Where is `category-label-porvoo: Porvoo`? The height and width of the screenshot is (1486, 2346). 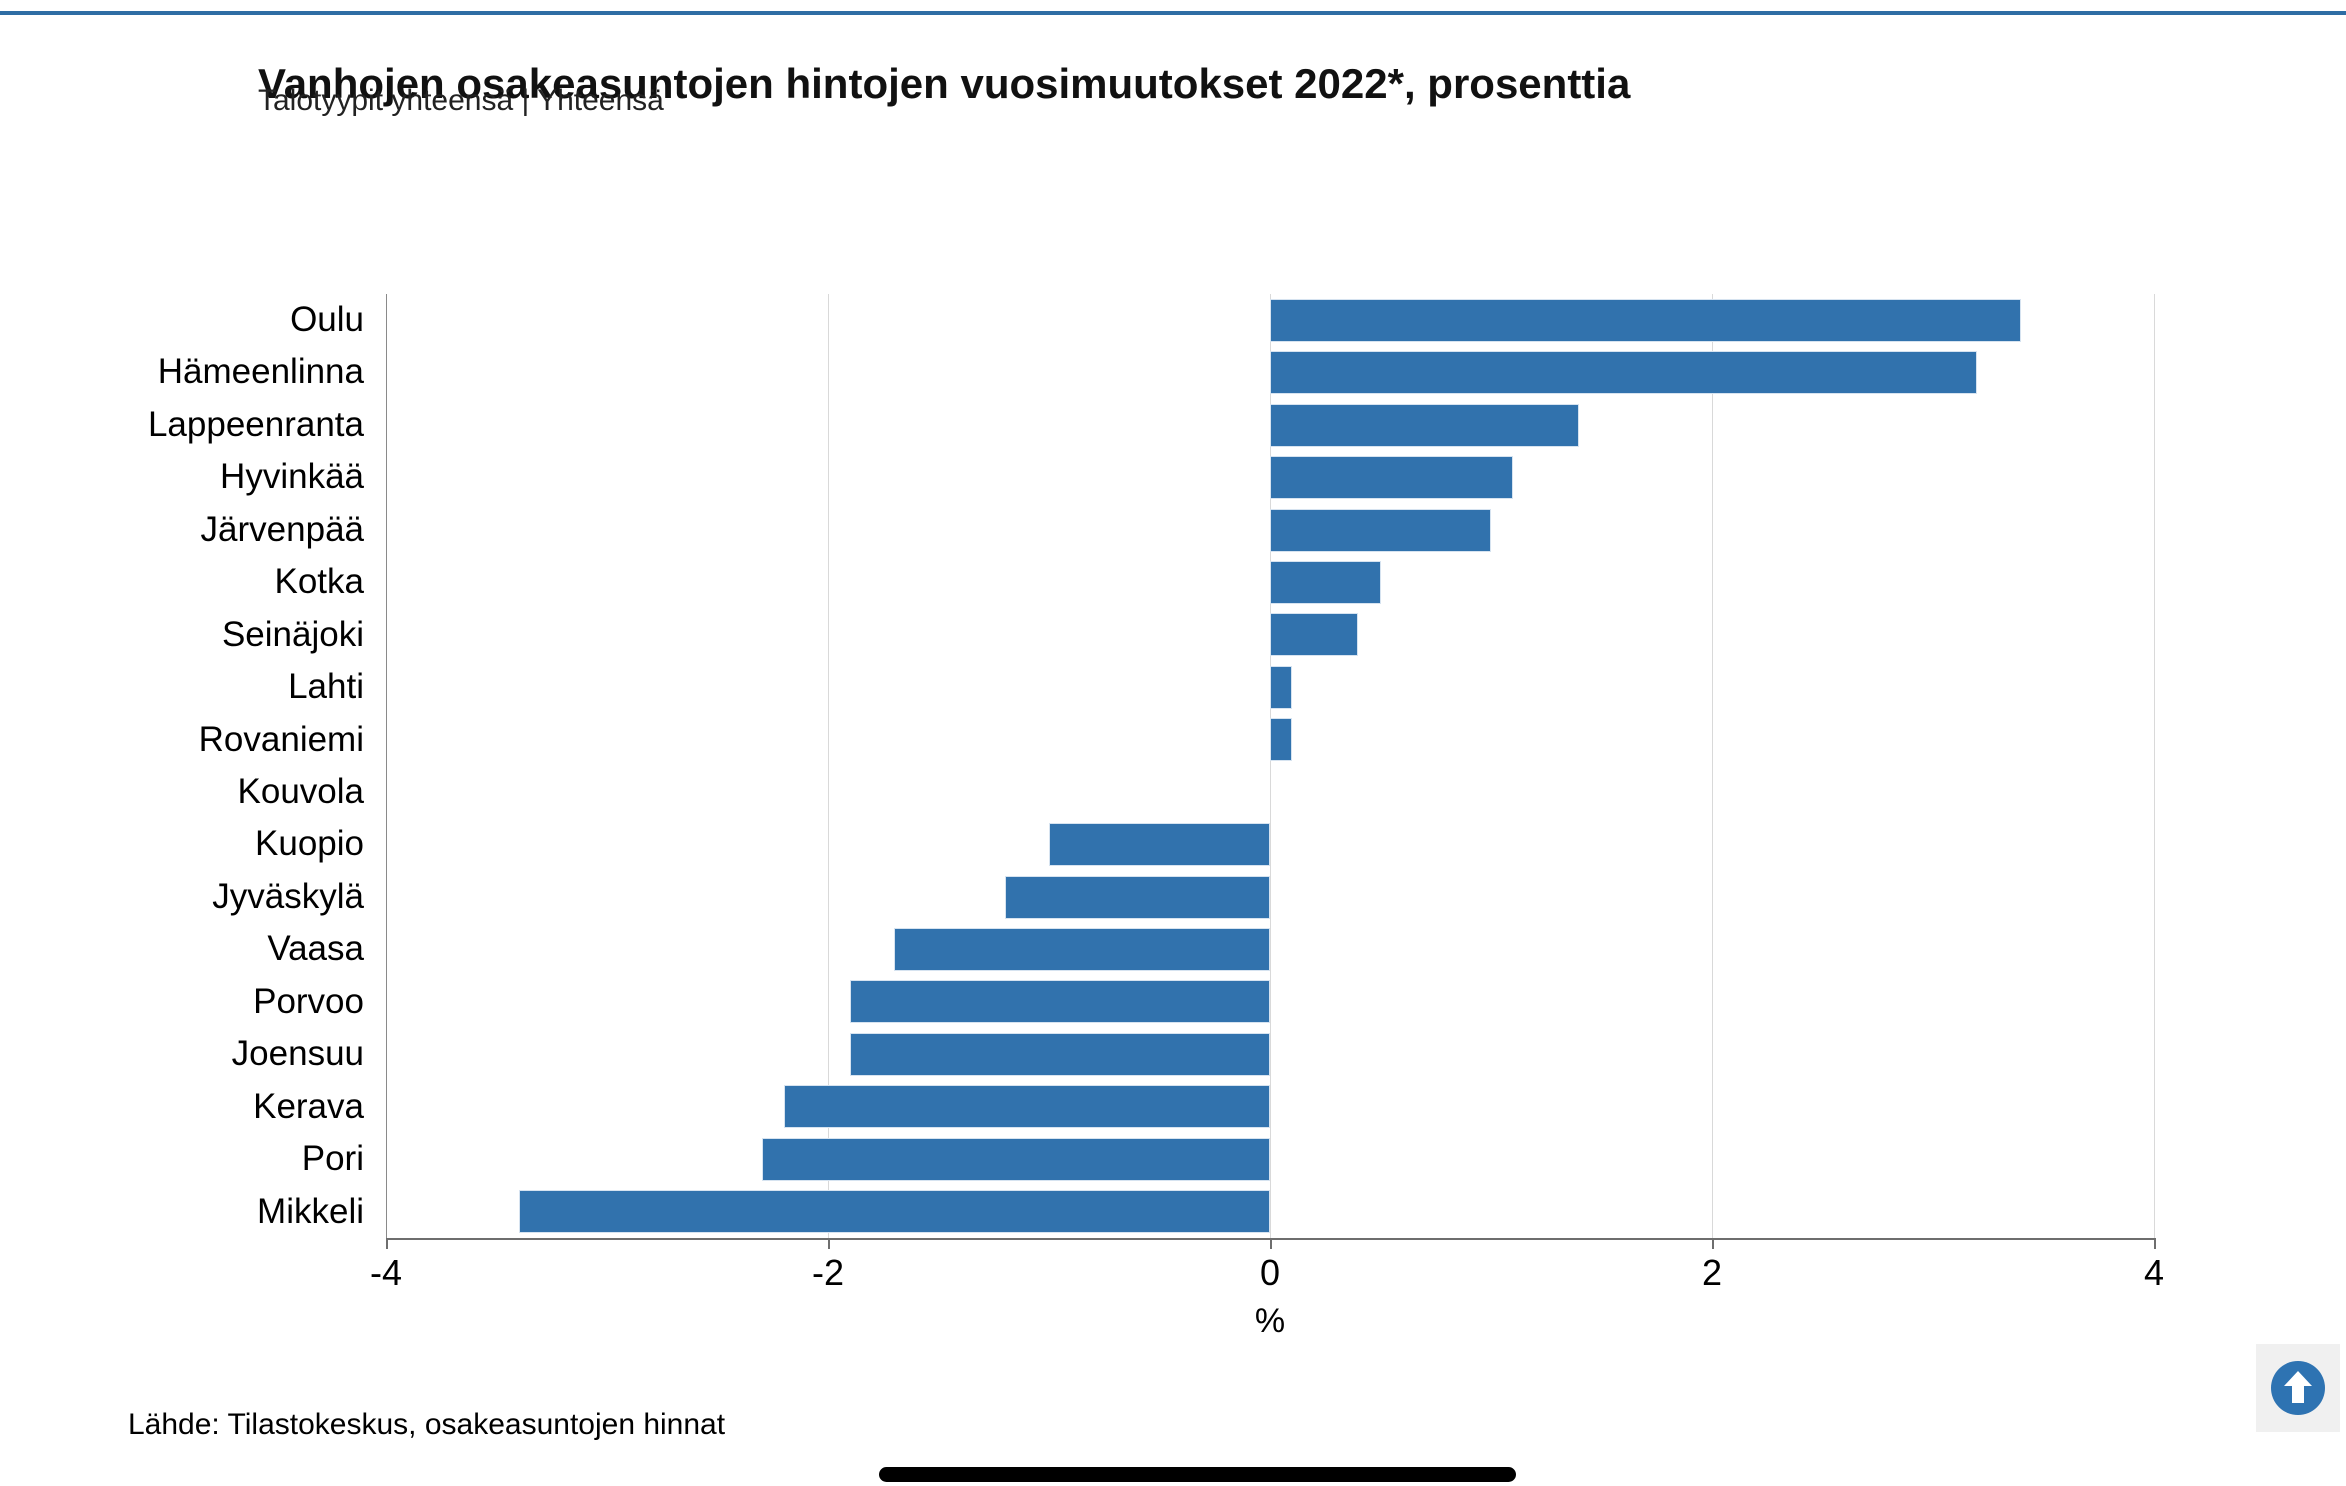
category-label-porvoo: Porvoo is located at coordinates (308, 1001).